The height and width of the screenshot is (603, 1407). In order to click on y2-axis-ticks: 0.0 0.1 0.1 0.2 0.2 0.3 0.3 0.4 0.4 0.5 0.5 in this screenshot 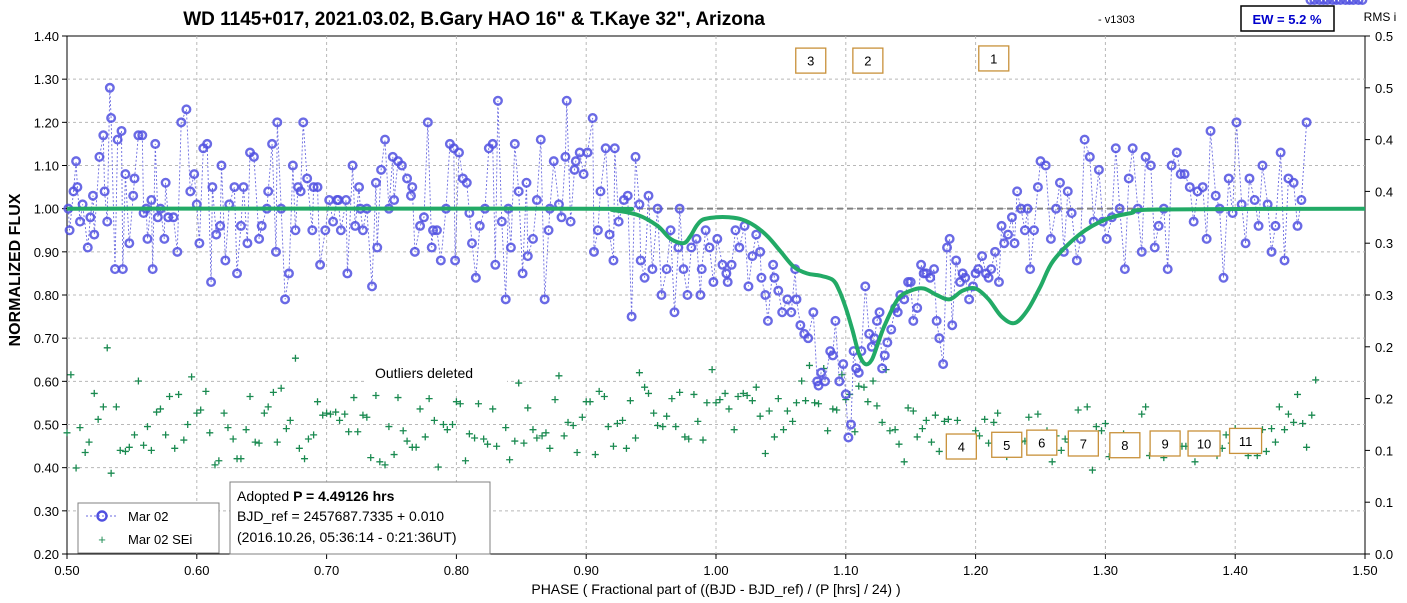, I will do `click(1379, 295)`.